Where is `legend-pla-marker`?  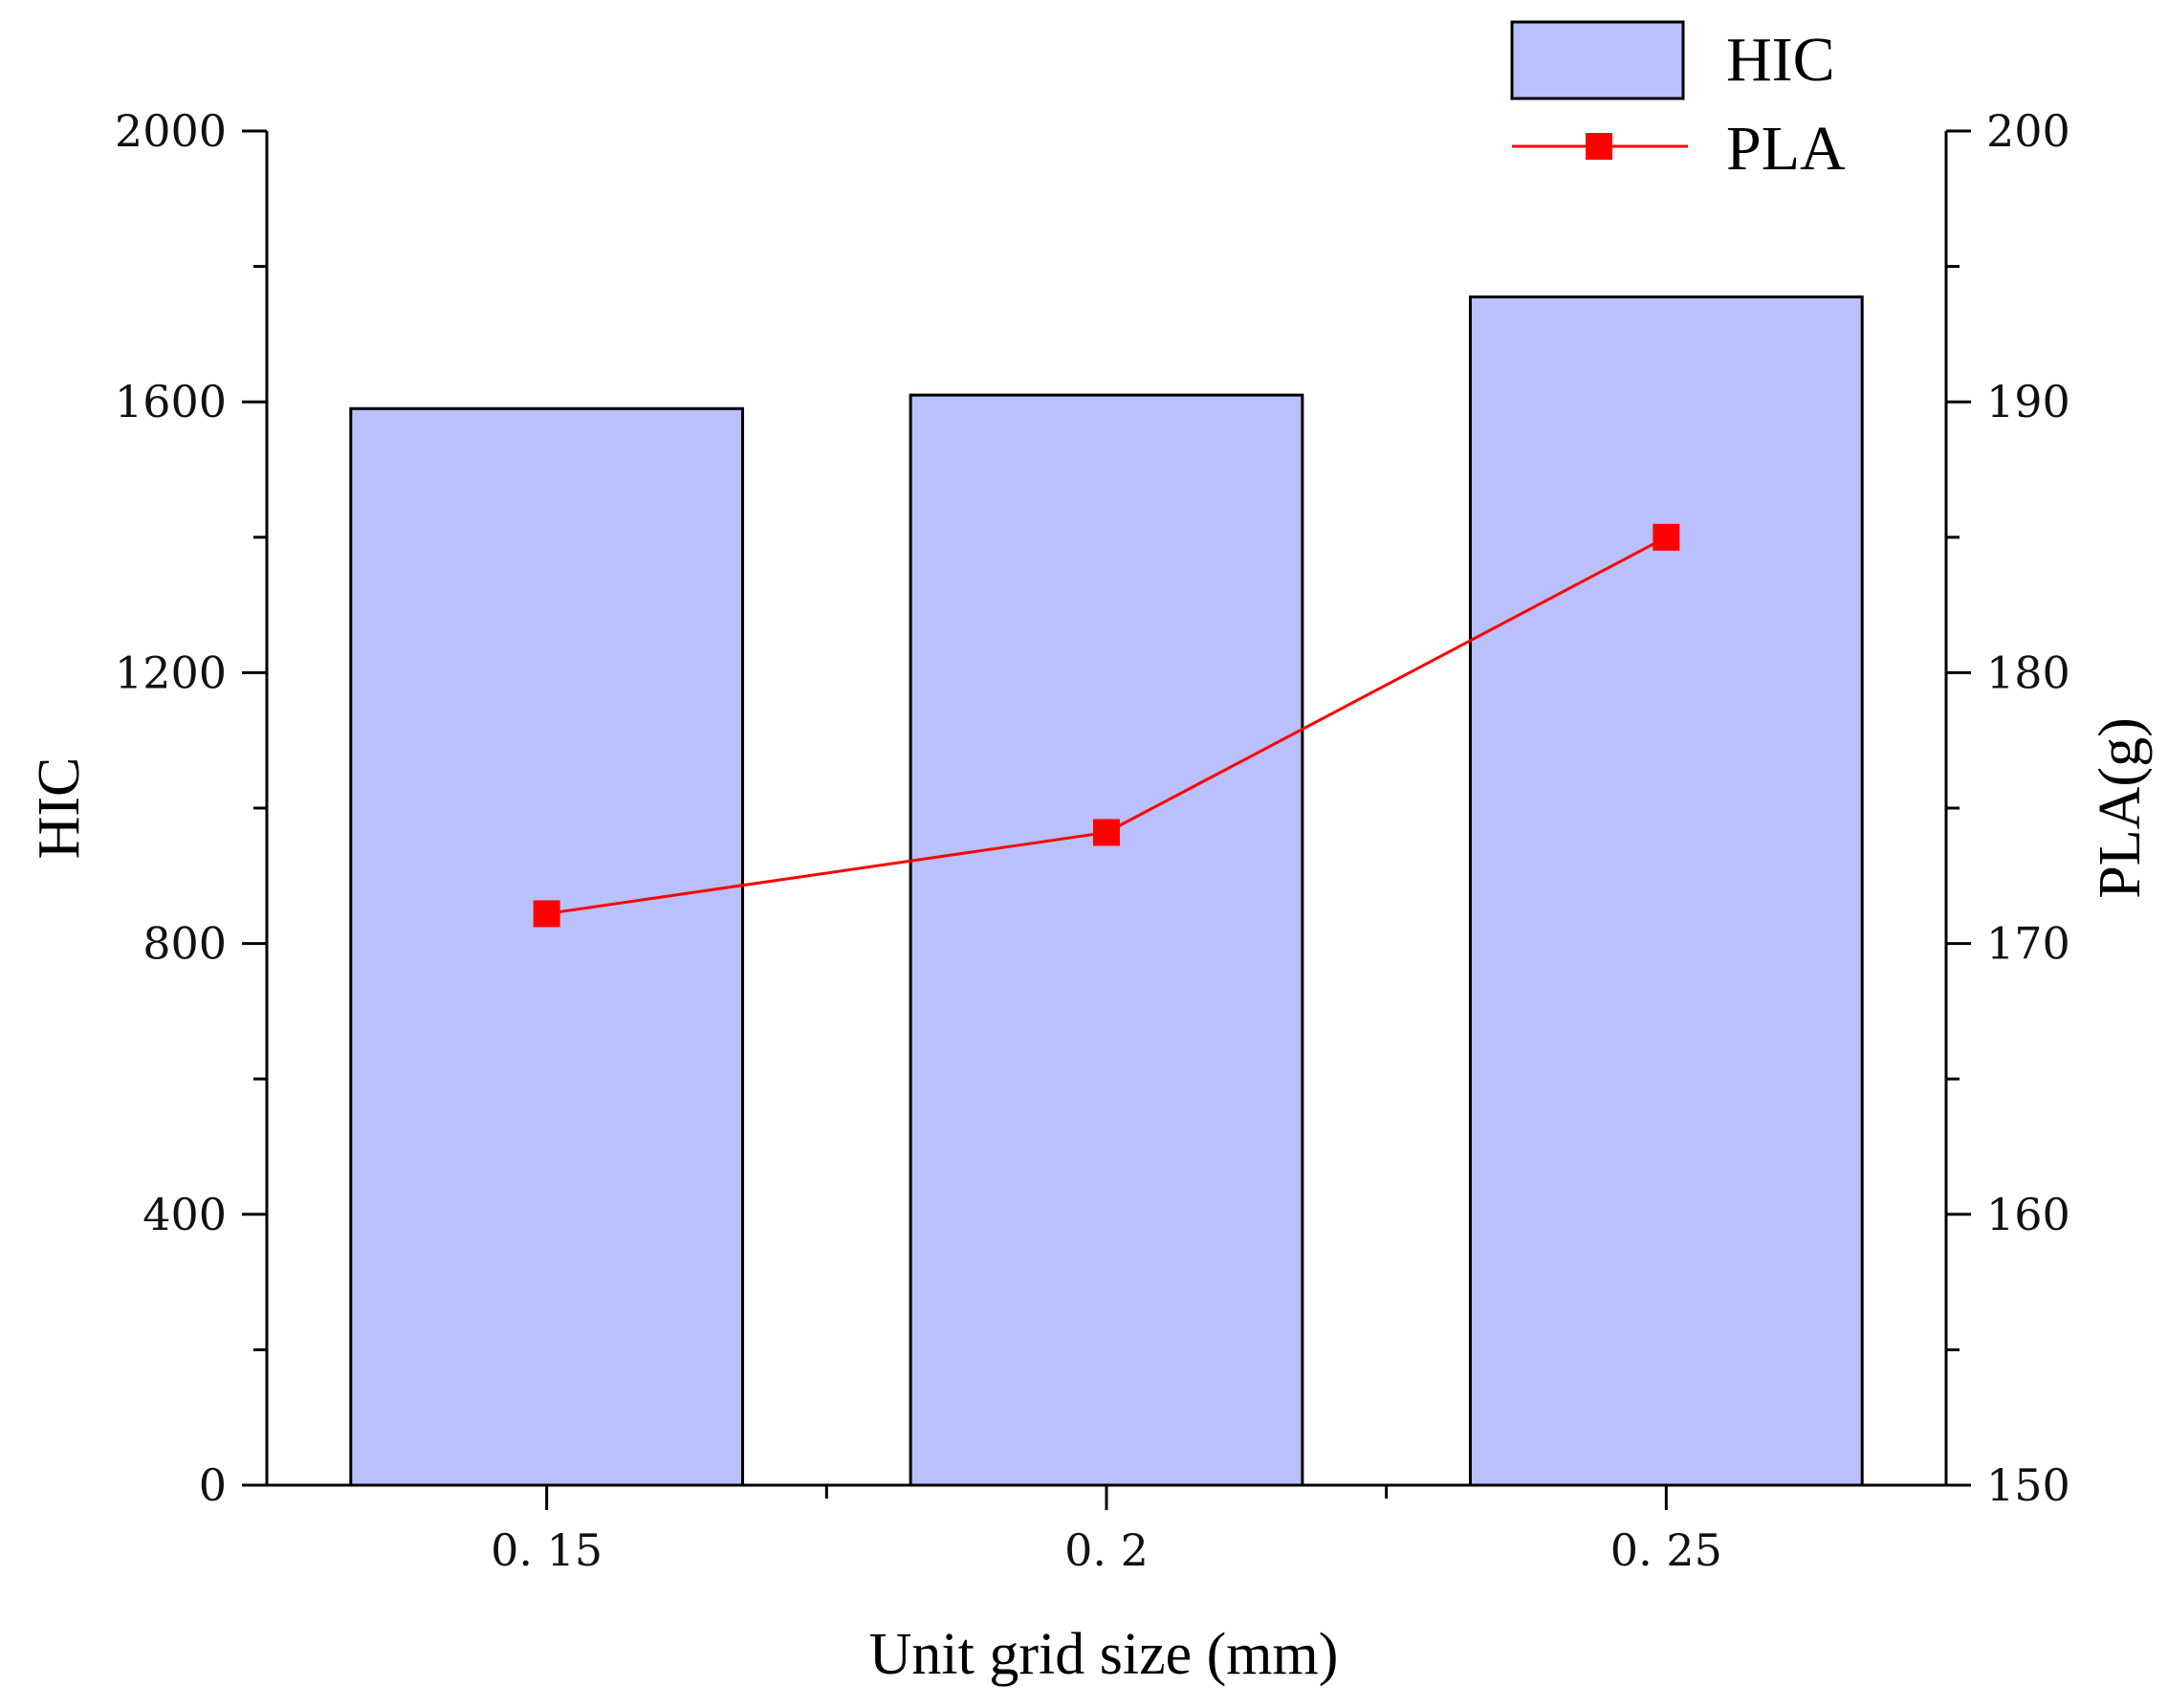
legend-pla-marker is located at coordinates (1599, 146).